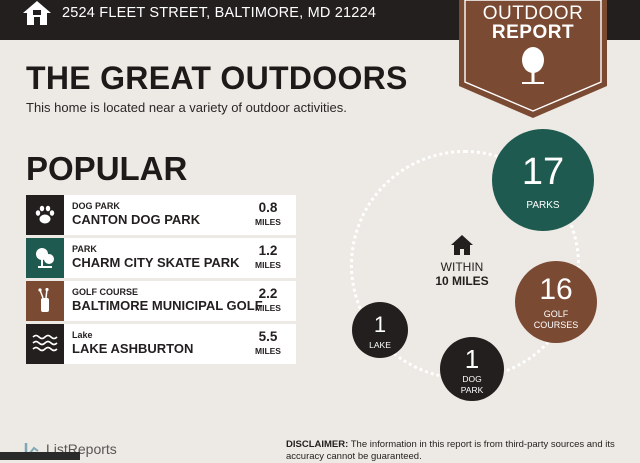 The width and height of the screenshot is (640, 463). I want to click on property-address: 2524 FLEET STREET, BALTIMORE, MD 21224, so click(219, 13).